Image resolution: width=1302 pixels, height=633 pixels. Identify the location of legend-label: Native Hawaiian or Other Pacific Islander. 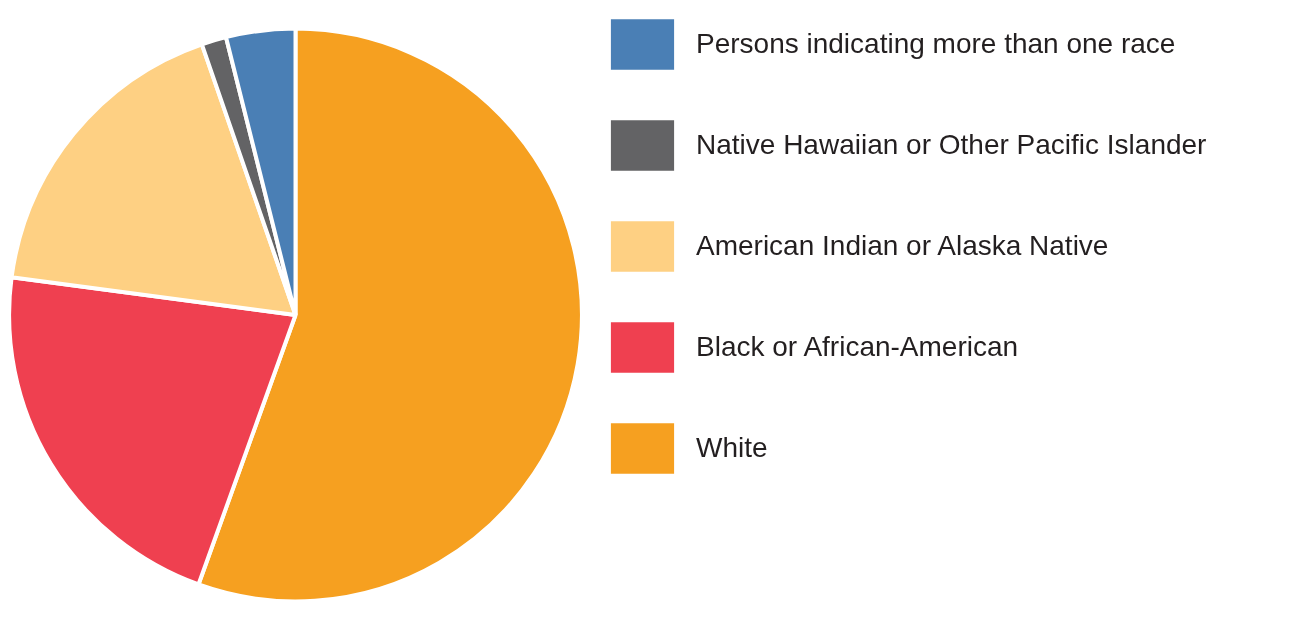
(951, 145).